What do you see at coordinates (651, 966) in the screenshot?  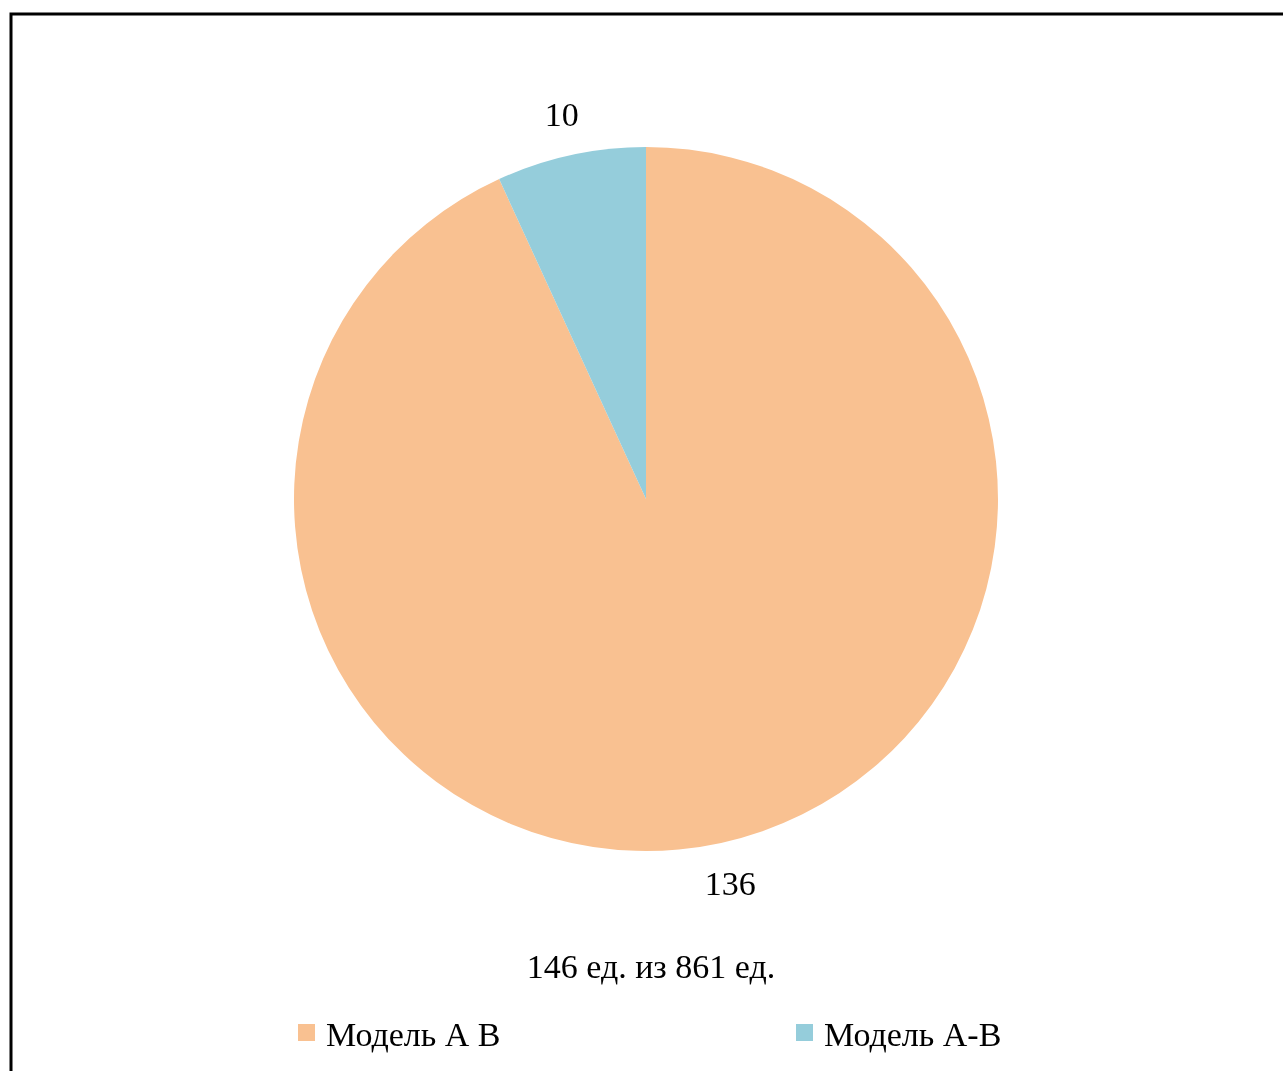 I see `text: 146 ед. из 861 ед.` at bounding box center [651, 966].